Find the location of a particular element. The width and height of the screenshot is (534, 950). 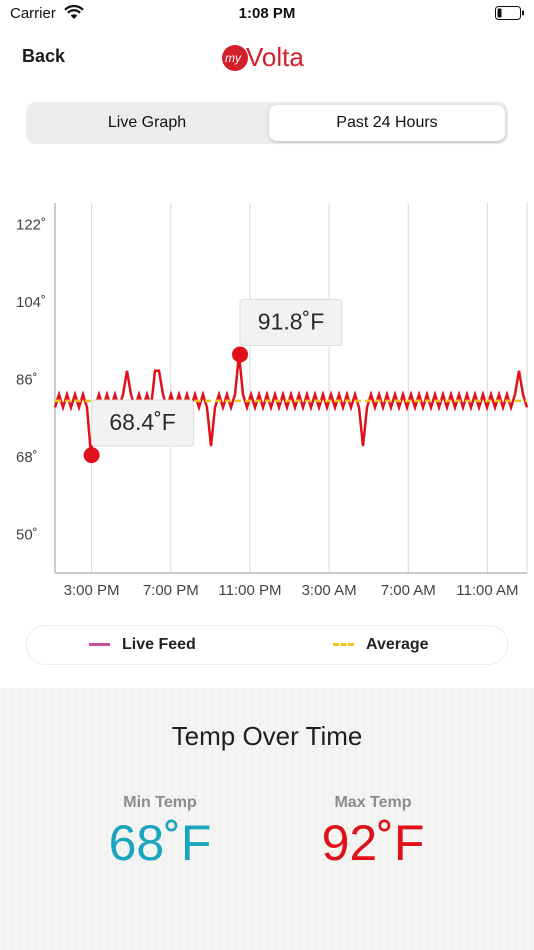

y-tick-label: 50˚ is located at coordinates (27, 534).